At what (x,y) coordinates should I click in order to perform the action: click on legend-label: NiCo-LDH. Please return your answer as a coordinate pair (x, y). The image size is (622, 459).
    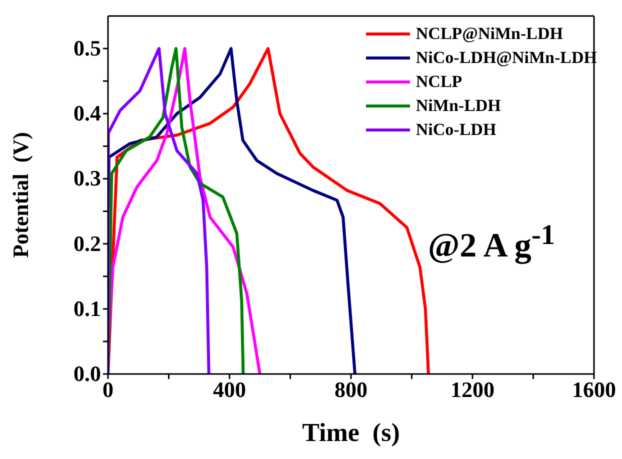
    Looking at the image, I should click on (456, 130).